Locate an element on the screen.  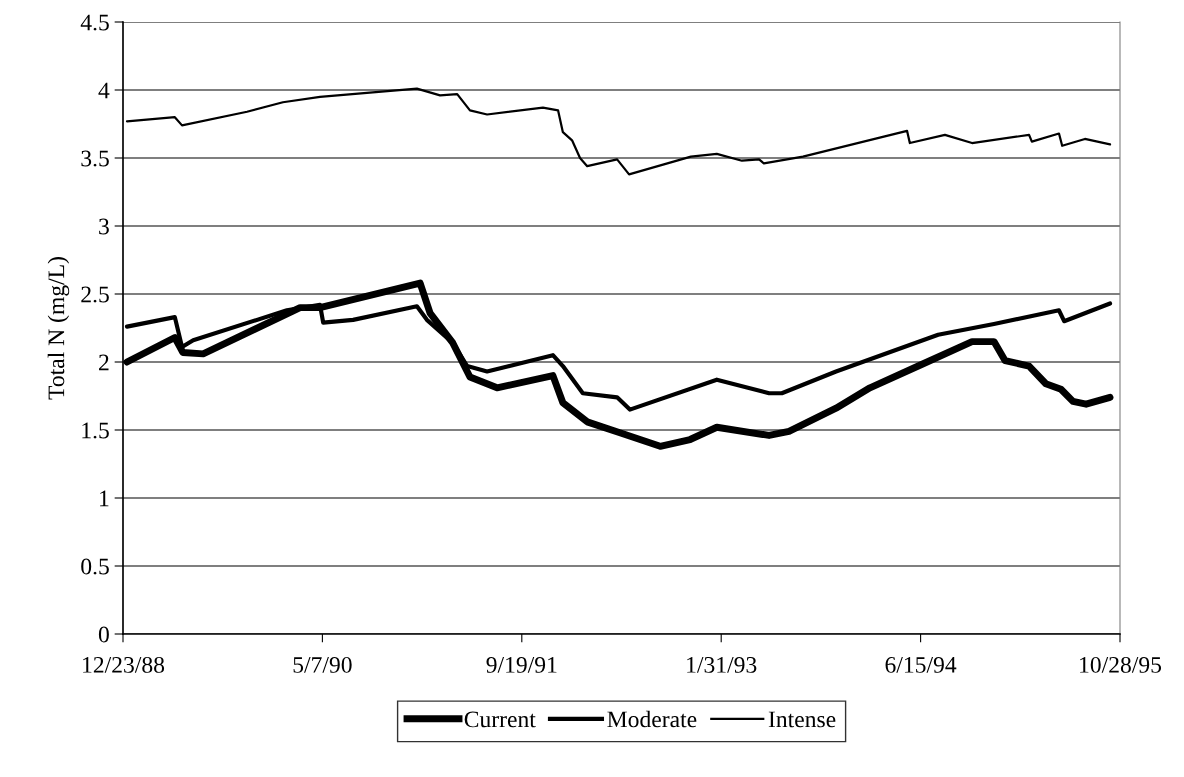
y-tick-label: 4 is located at coordinates (104, 90).